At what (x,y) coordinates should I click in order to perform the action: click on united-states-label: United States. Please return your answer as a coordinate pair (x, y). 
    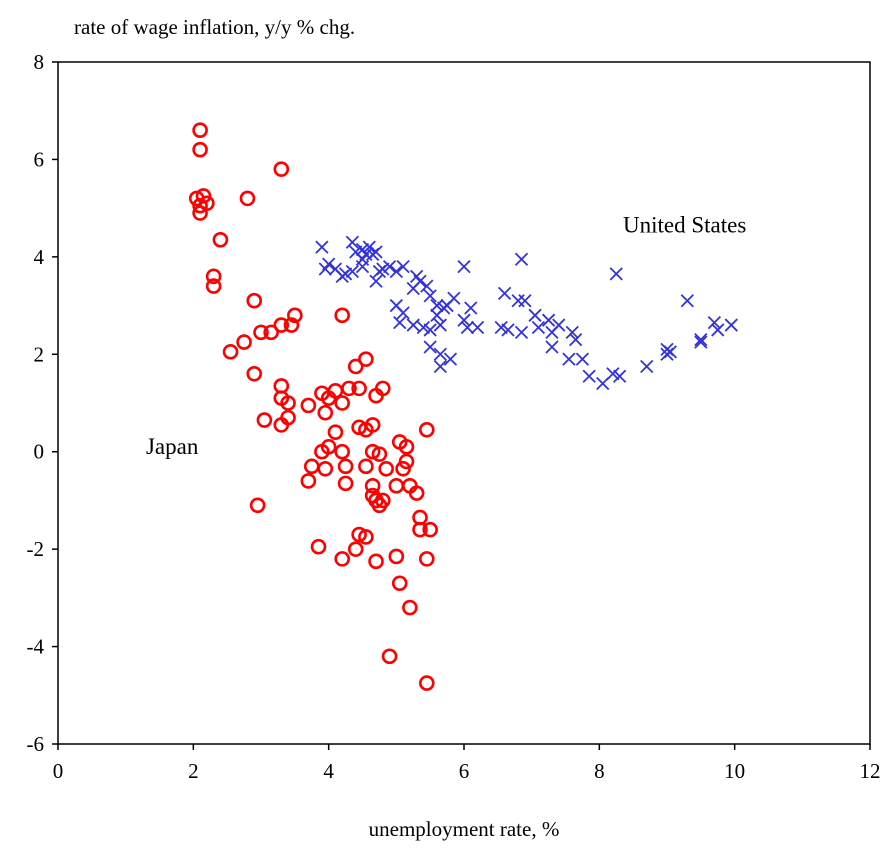
    Looking at the image, I should click on (684, 225).